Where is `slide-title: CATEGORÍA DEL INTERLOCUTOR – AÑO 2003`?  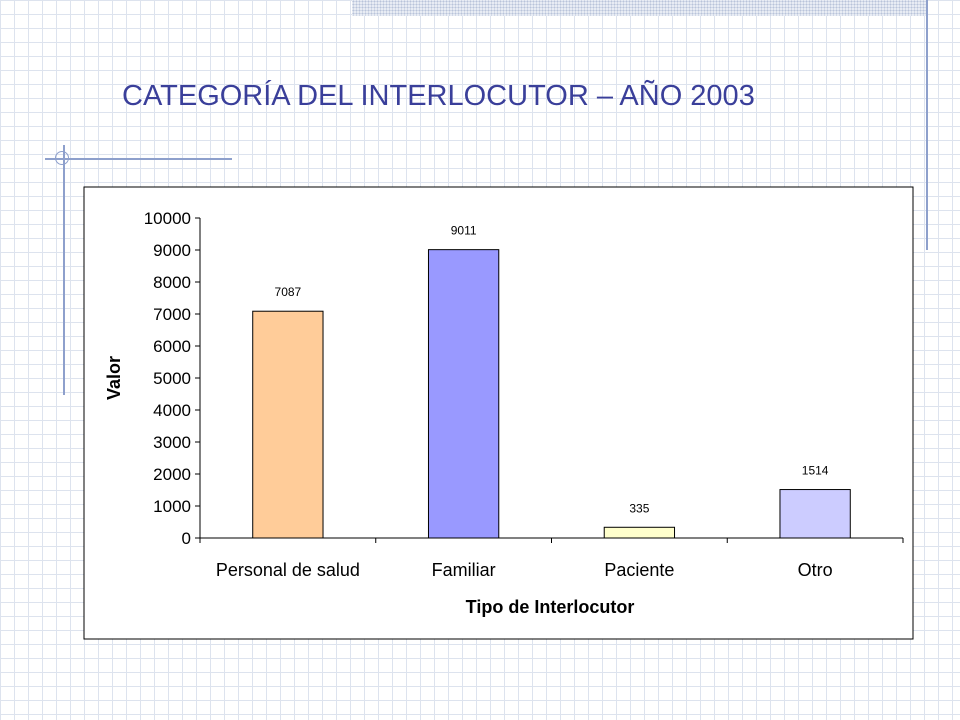
slide-title: CATEGORÍA DEL INTERLOCUTOR – AÑO 2003 is located at coordinates (438, 96).